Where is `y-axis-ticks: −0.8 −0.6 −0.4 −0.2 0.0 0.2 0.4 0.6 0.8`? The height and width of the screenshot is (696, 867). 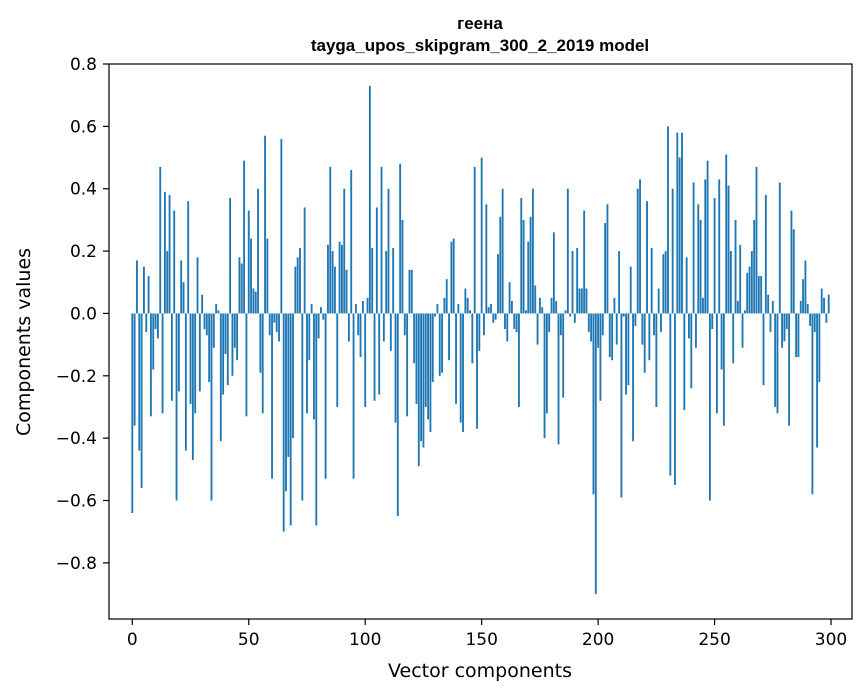
y-axis-ticks: −0.8 −0.6 −0.4 −0.2 0.0 0.2 0.4 0.6 0.8 is located at coordinates (82, 314).